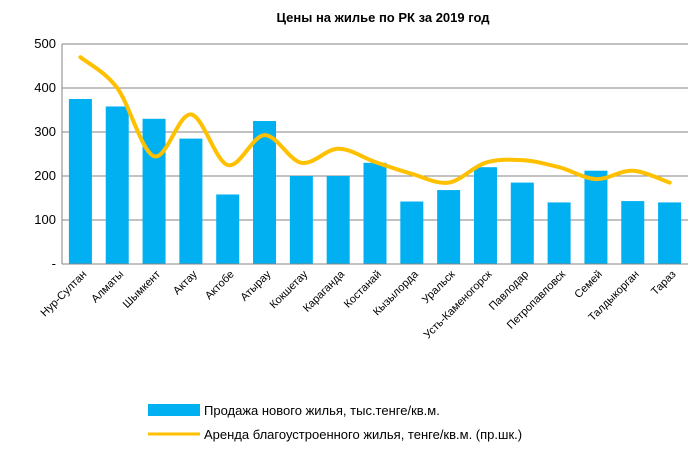 This screenshot has height=449, width=693. Describe the element at coordinates (107, 286) in the screenshot. I see `x-tick-label: Алматы` at that location.